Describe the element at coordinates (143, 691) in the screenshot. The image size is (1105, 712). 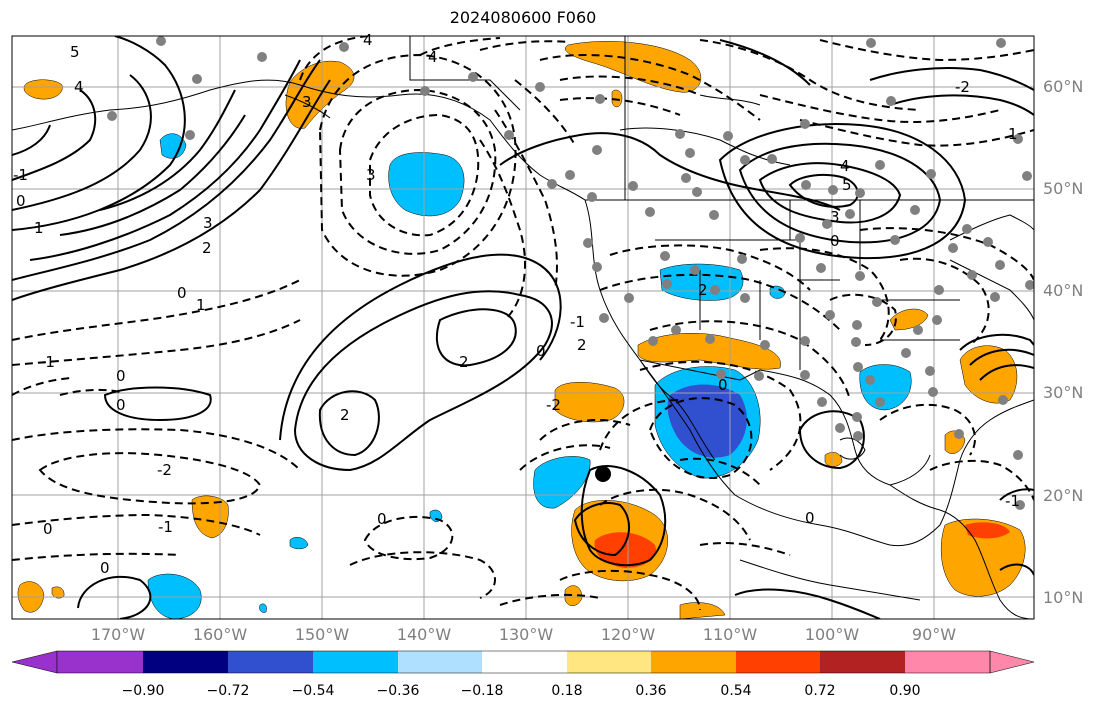
I see `colorbar-tick-label: −0.90` at that location.